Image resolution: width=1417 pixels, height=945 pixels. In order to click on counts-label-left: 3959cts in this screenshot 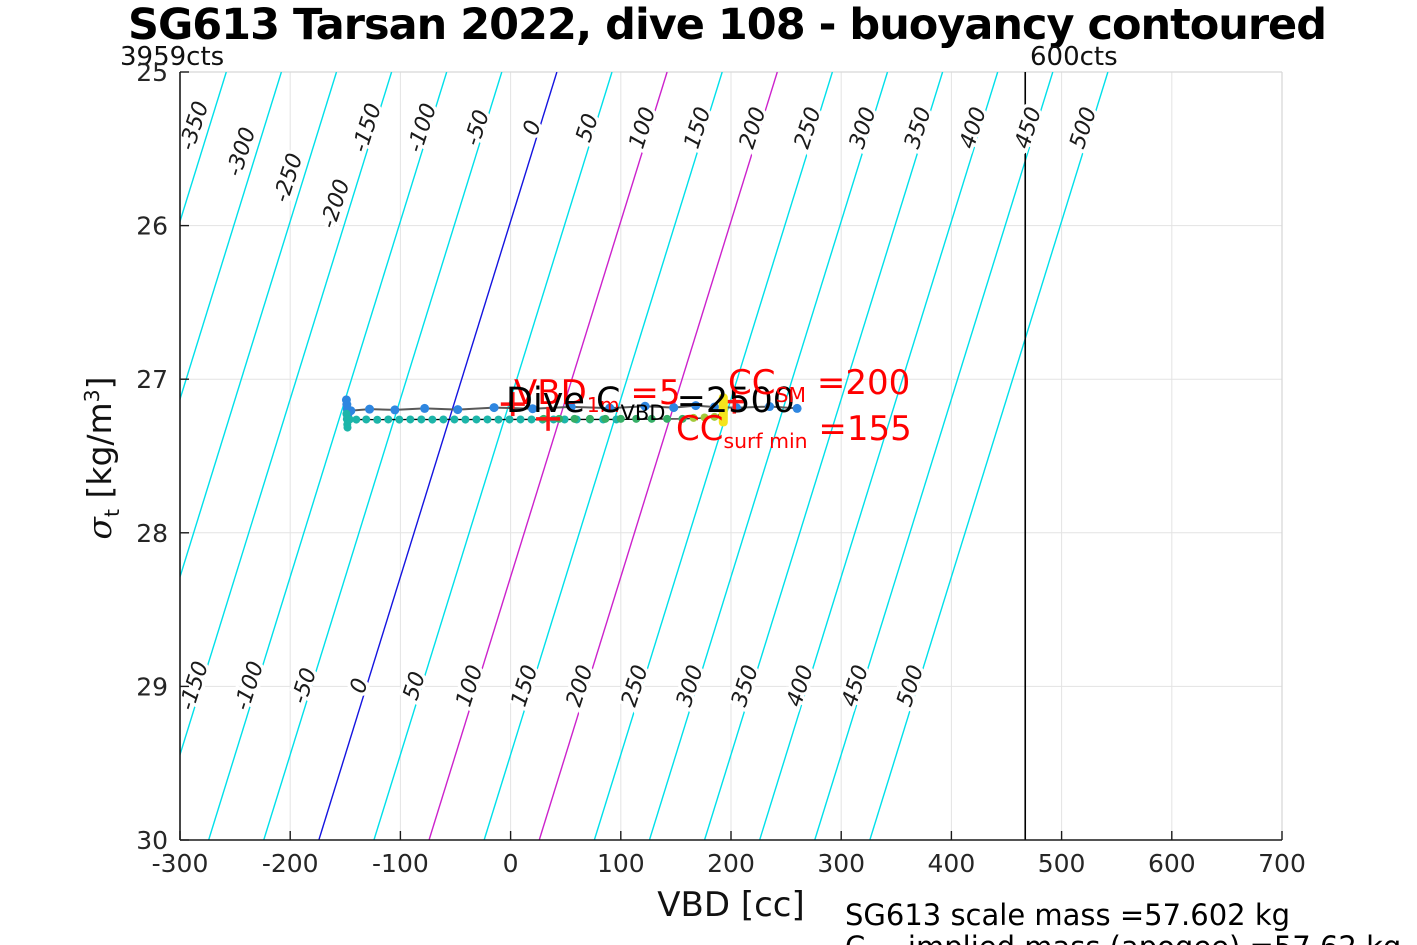, I will do `click(172, 57)`.